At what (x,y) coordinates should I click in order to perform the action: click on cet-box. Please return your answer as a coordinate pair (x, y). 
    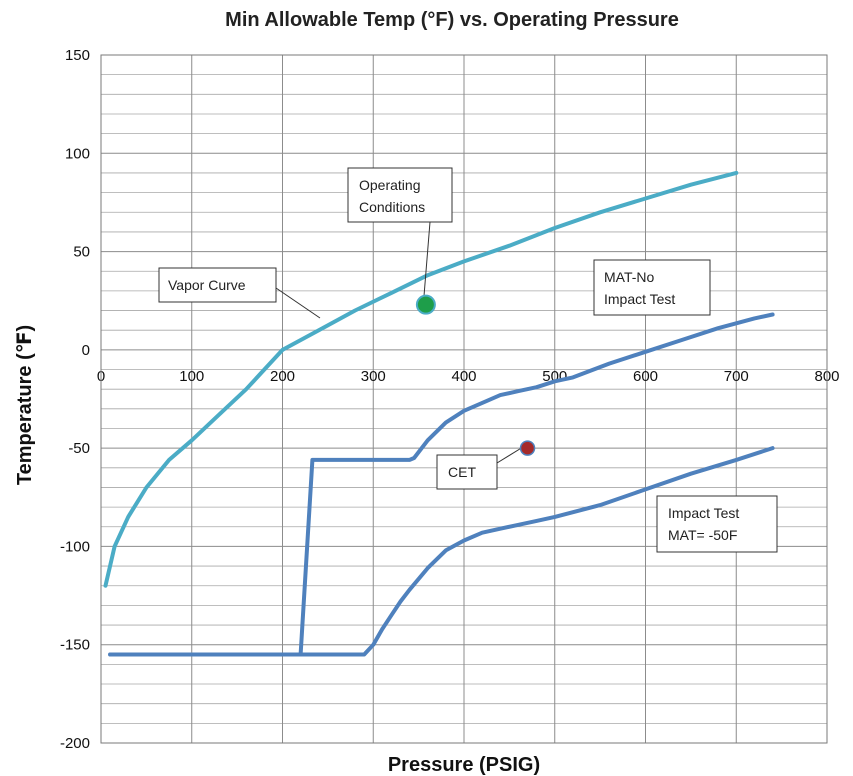
    Looking at the image, I should click on (467, 472).